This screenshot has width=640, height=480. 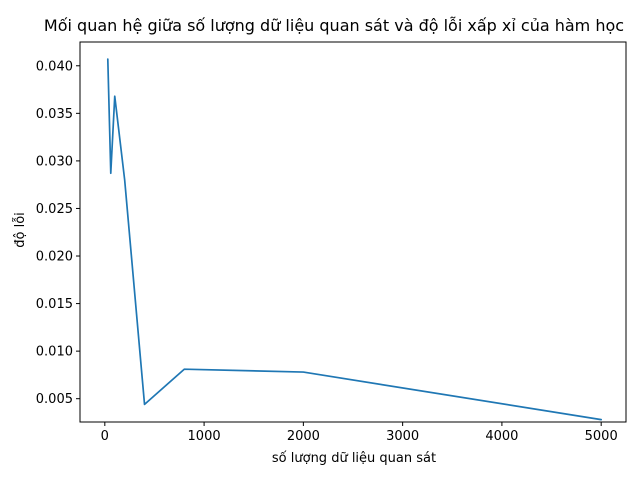 What do you see at coordinates (54, 114) in the screenshot?
I see `y-tick-label: 0.035` at bounding box center [54, 114].